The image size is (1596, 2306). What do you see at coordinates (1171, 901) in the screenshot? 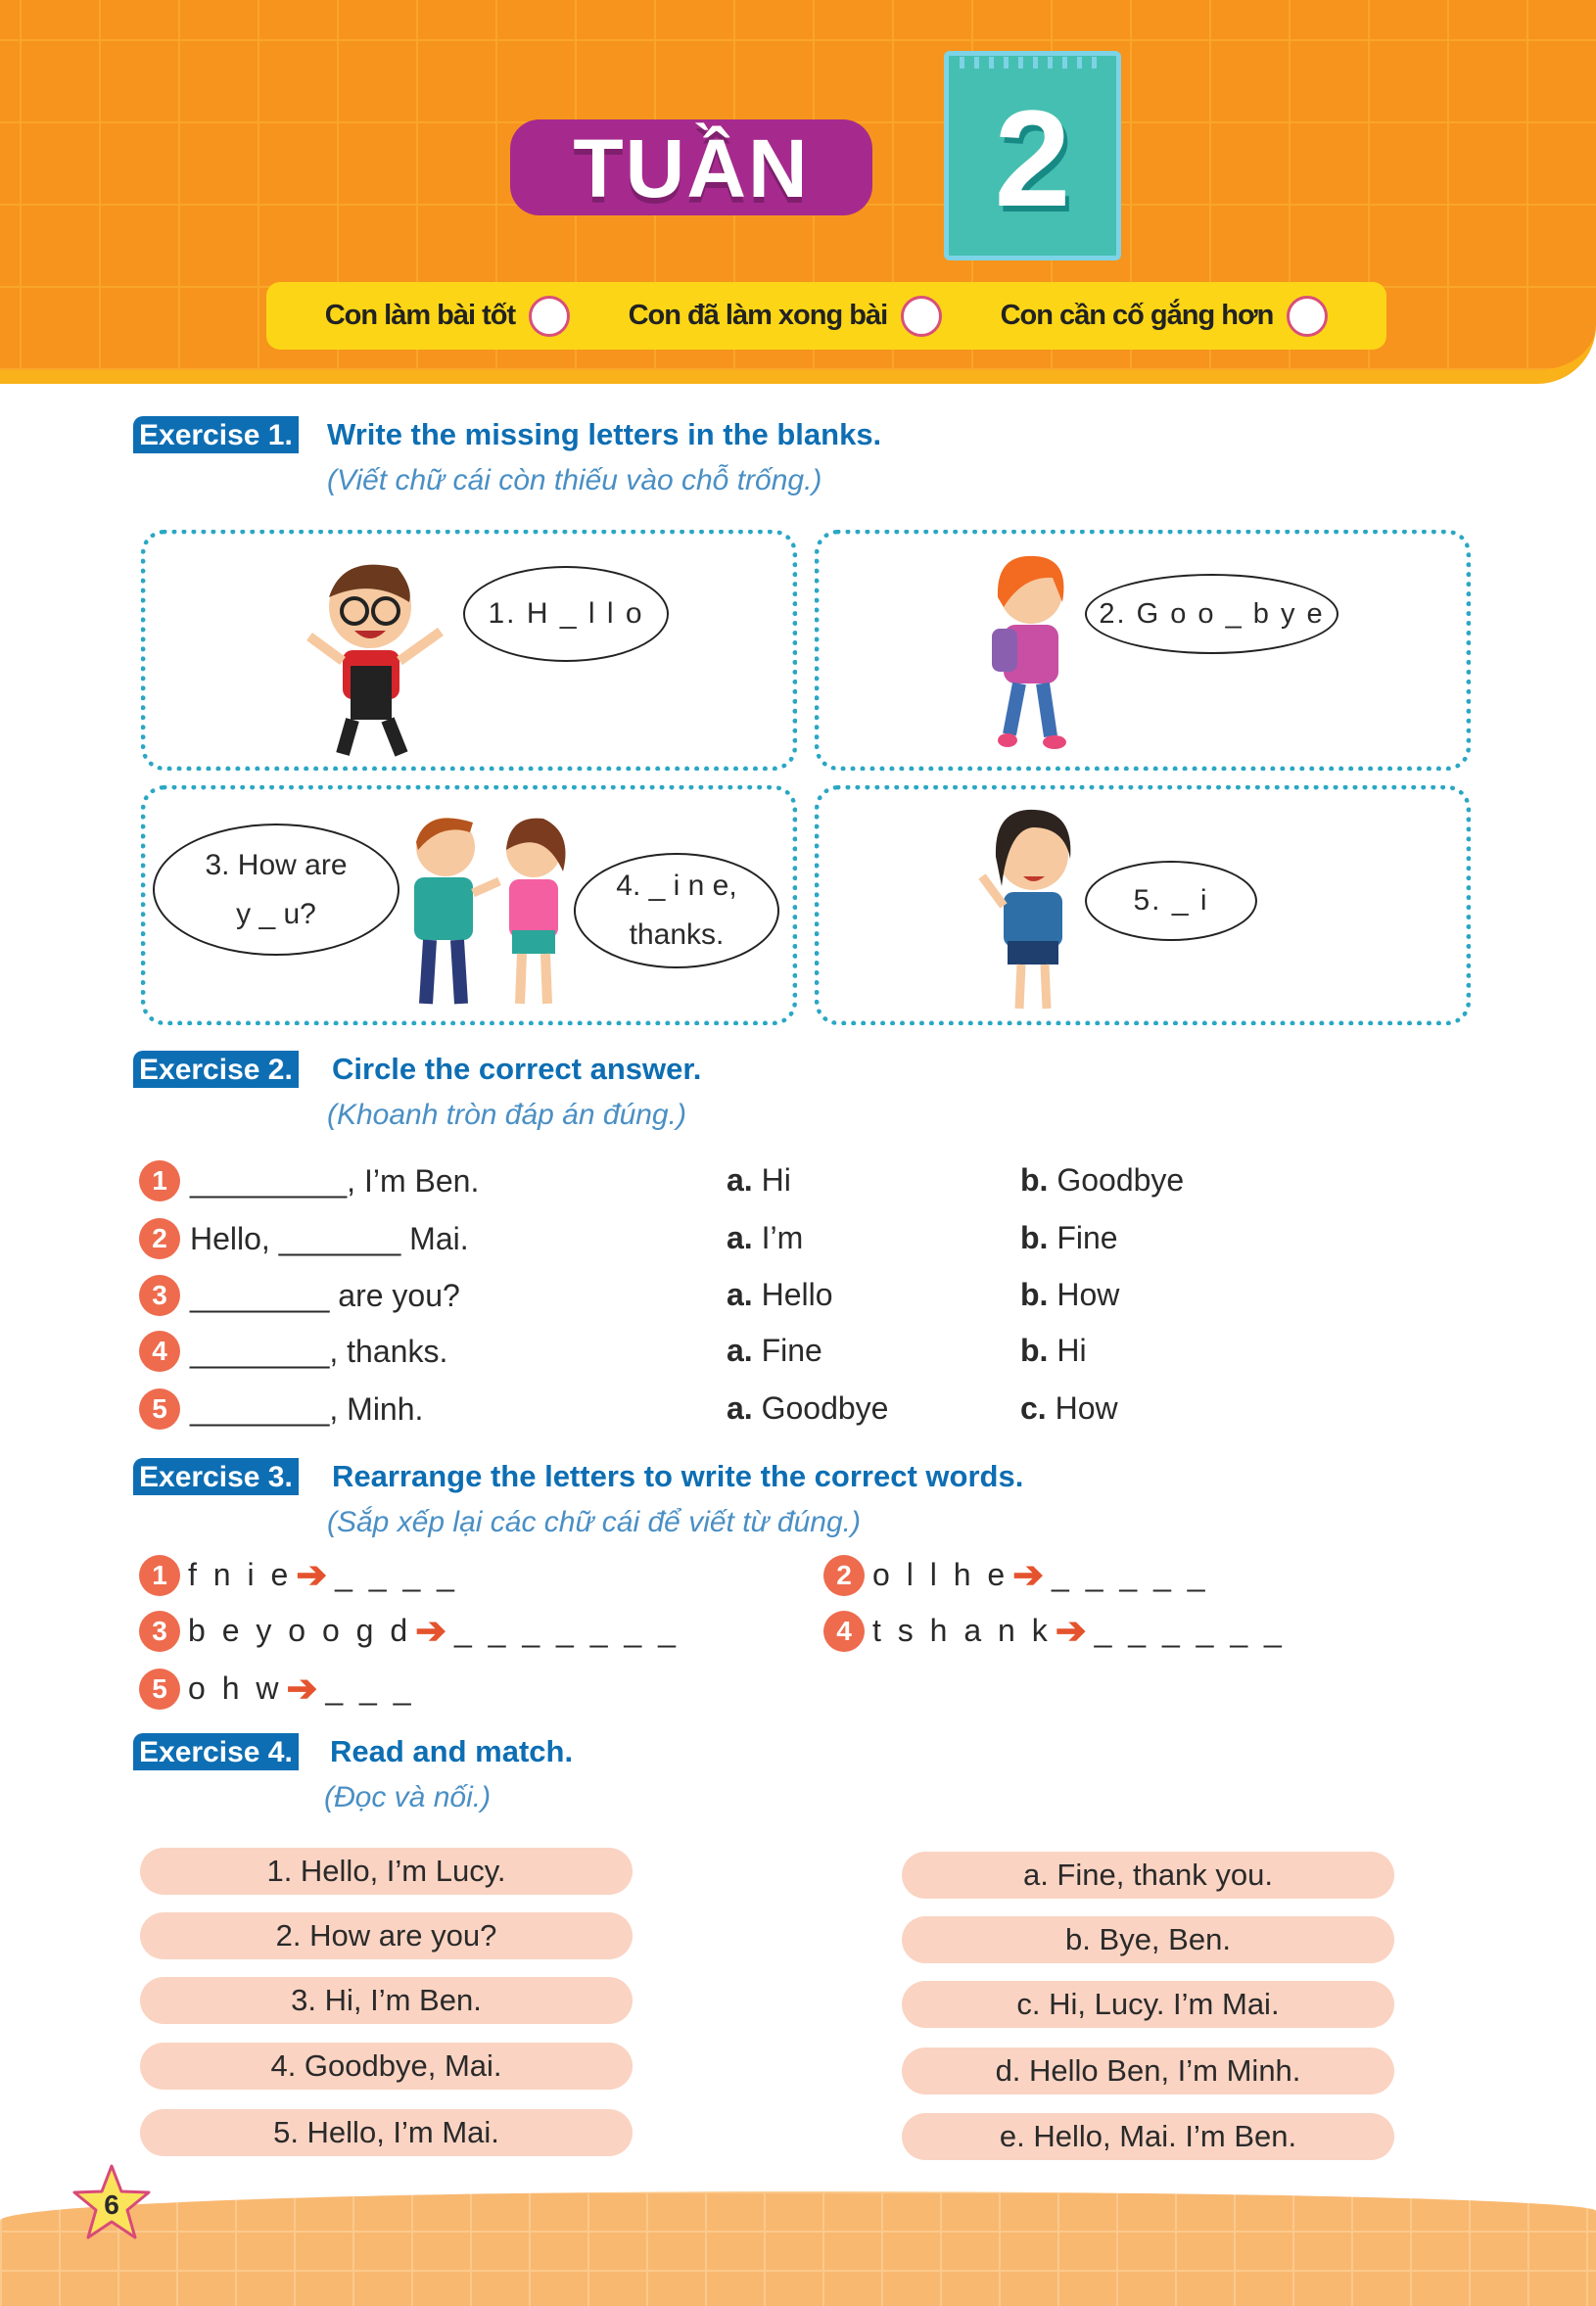
I see `speech-bubble-5: 5. _ i` at bounding box center [1171, 901].